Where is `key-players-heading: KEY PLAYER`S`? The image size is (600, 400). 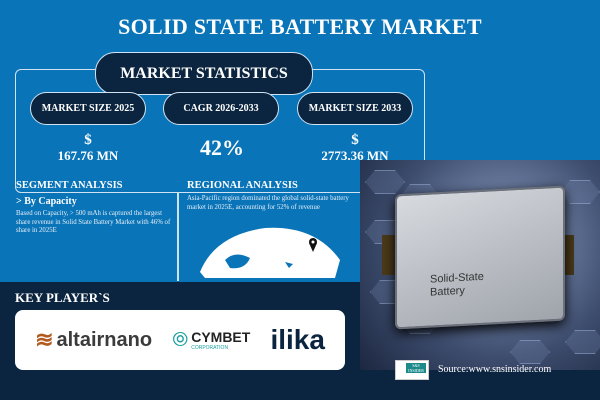
key-players-heading: KEY PLAYER`S is located at coordinates (175, 296).